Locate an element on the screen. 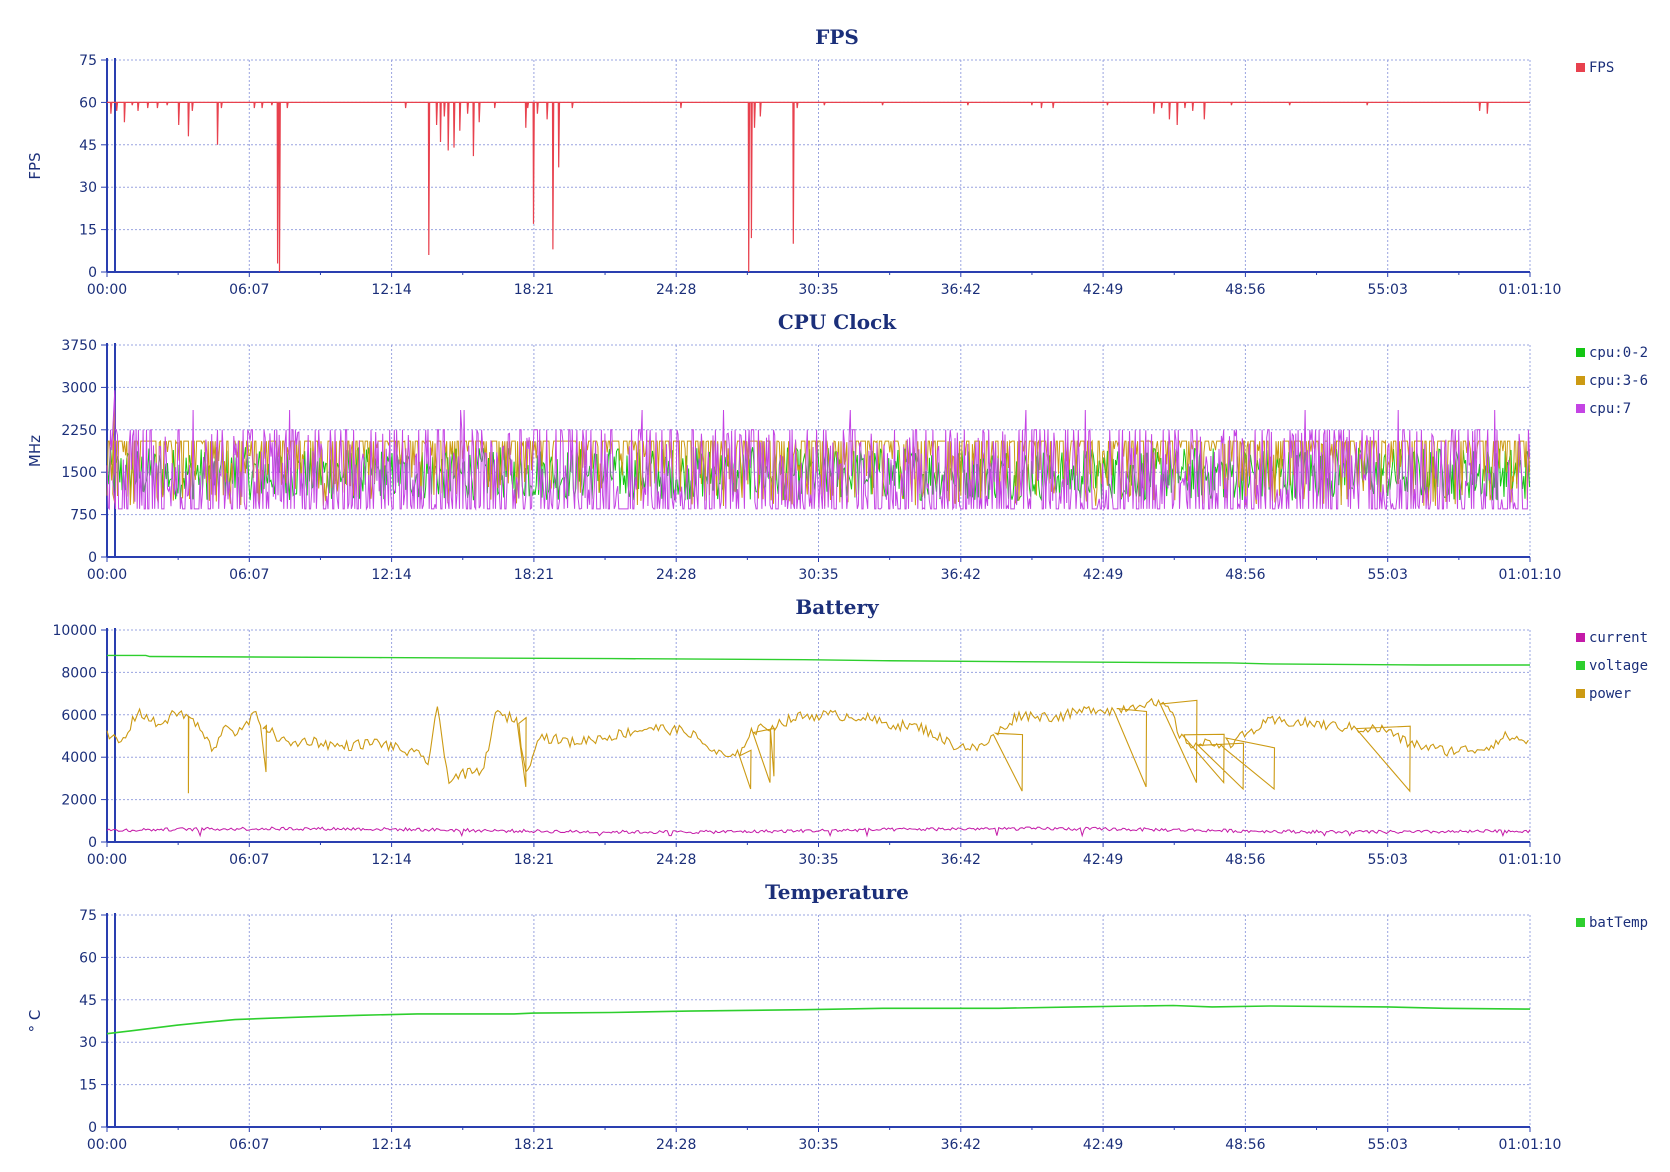 The image size is (1670, 1172). y-tick-label: 4000 is located at coordinates (79, 758).